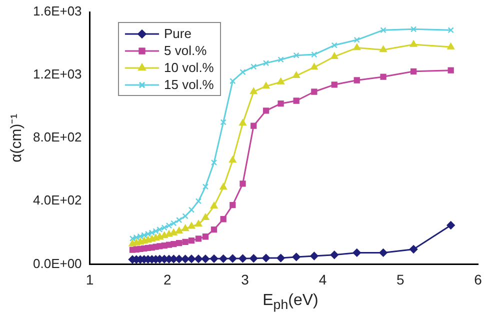  I want to click on y-tick-label: 0.0E+00, so click(57, 263).